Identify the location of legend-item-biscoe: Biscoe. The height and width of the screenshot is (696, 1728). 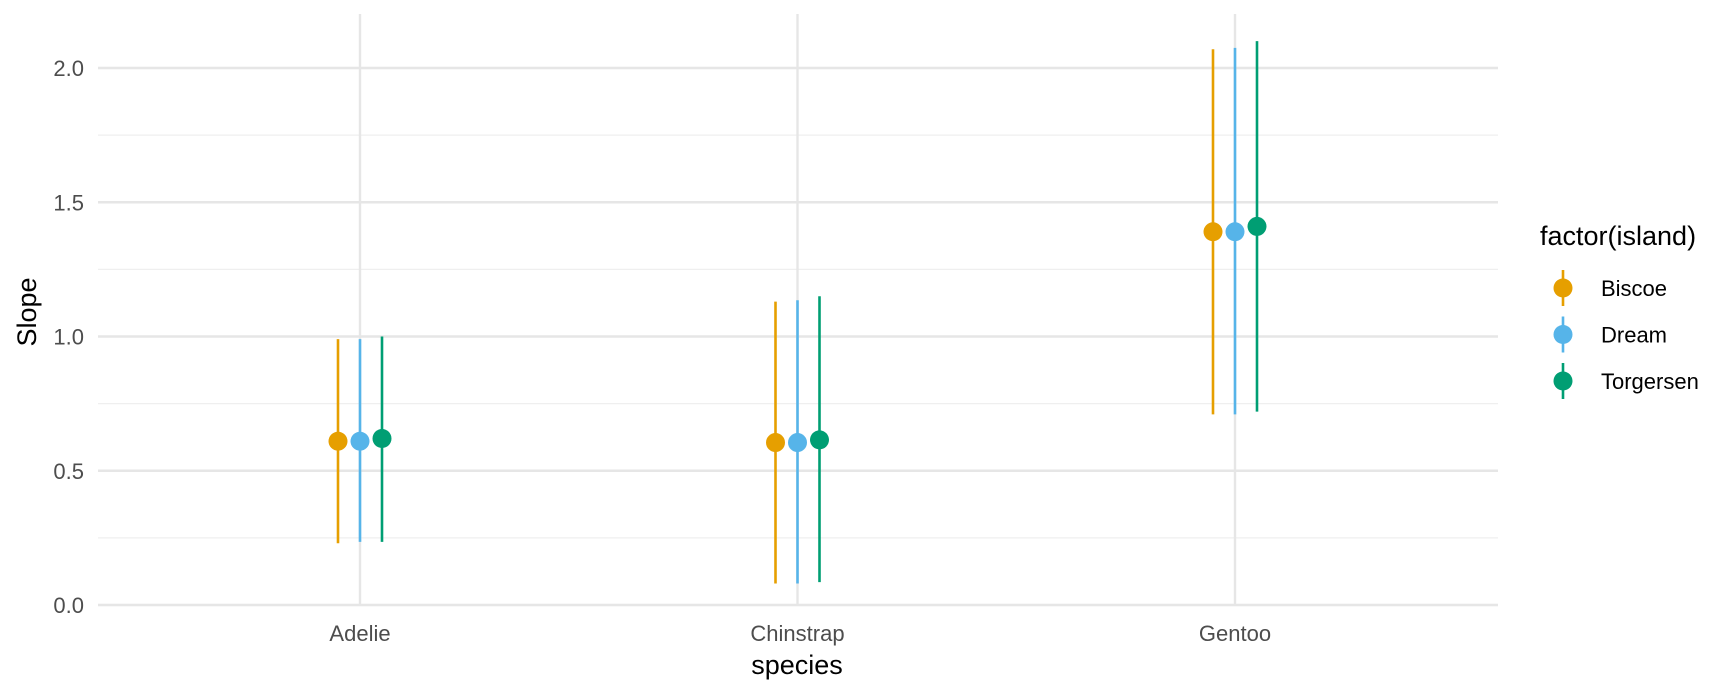
(1610, 288).